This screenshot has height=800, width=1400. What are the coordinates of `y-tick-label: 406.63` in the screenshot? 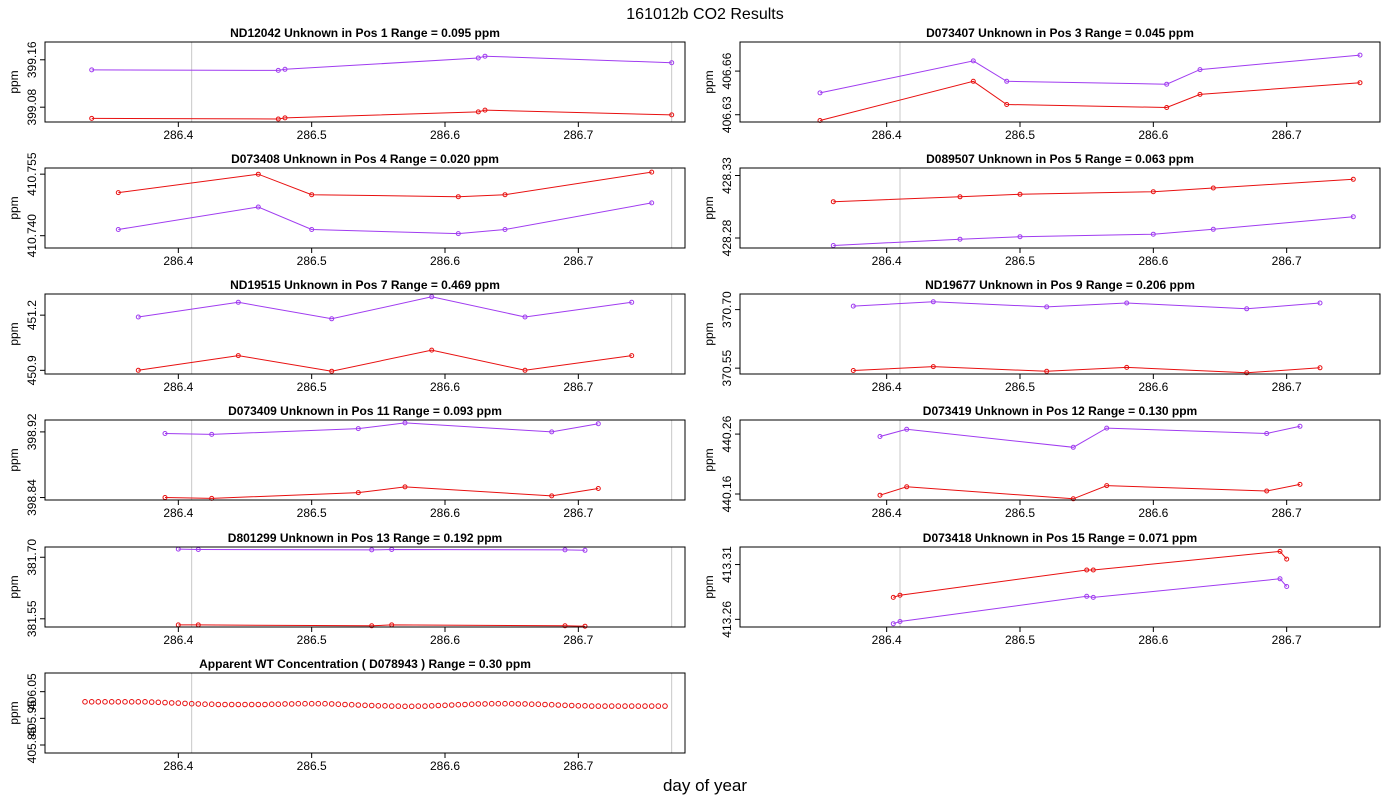 It's located at (727, 114).